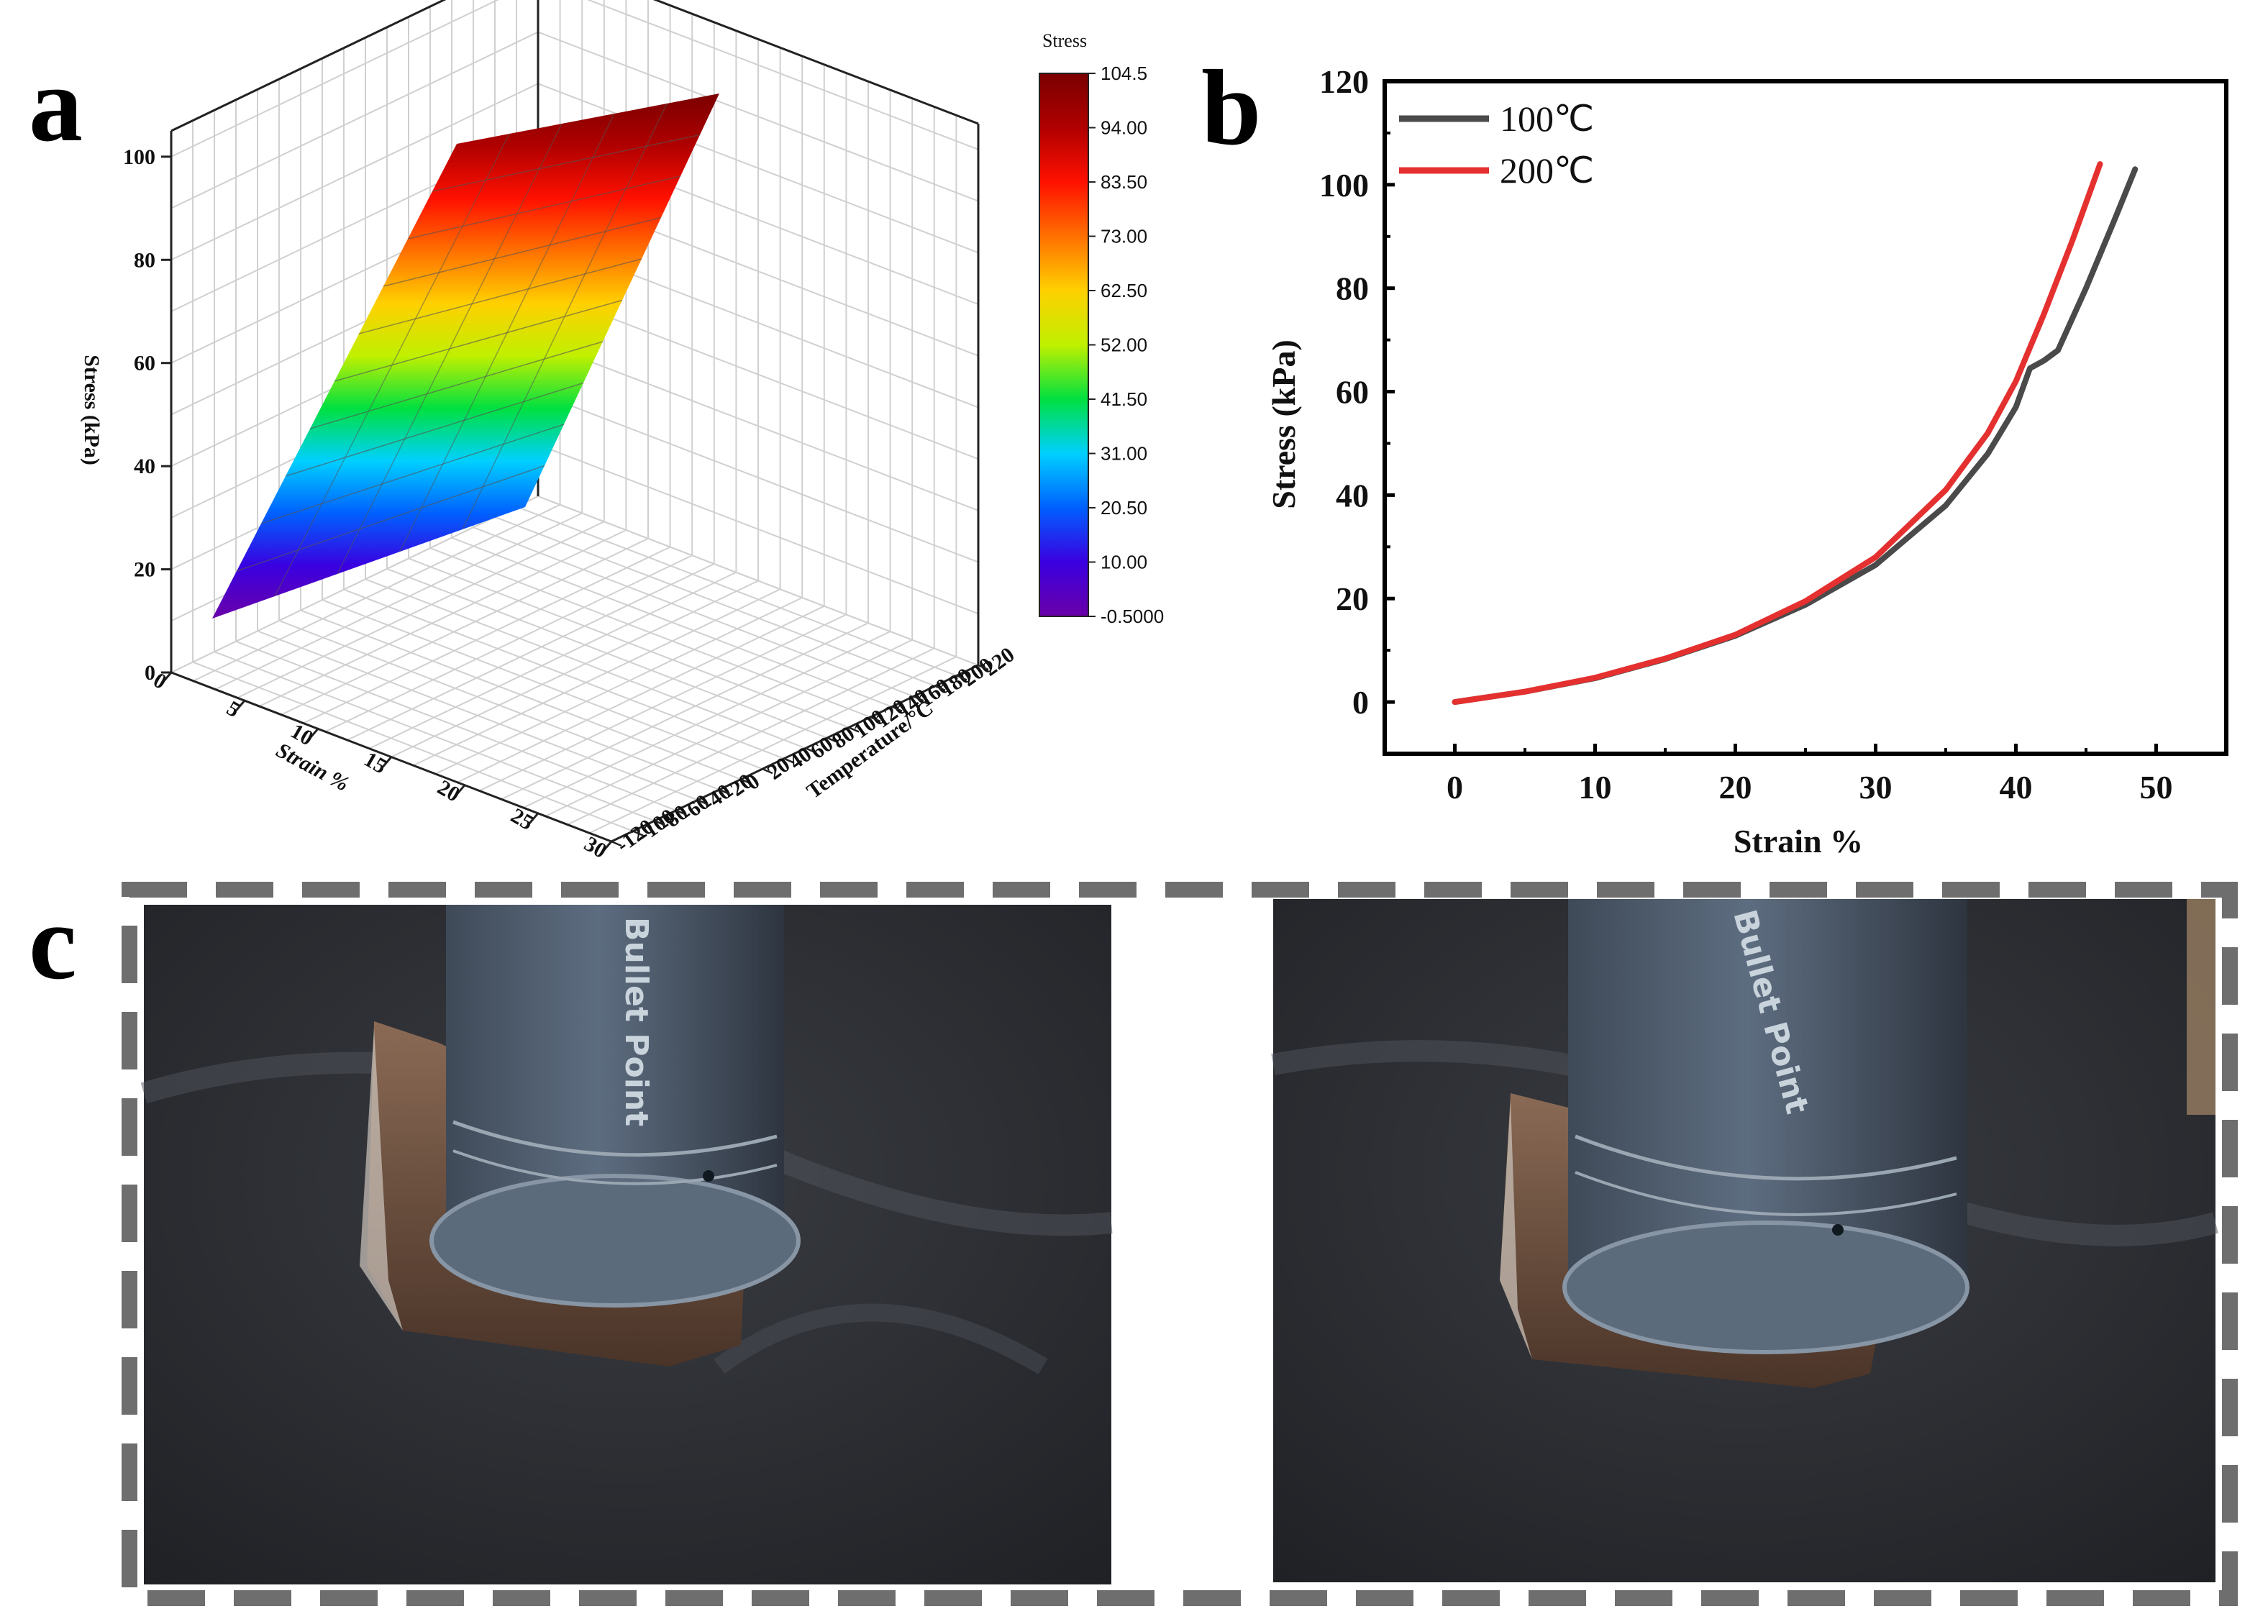 The image size is (2268, 1624). What do you see at coordinates (1124, 399) in the screenshot?
I see `colorbar-tick-label: 41.50` at bounding box center [1124, 399].